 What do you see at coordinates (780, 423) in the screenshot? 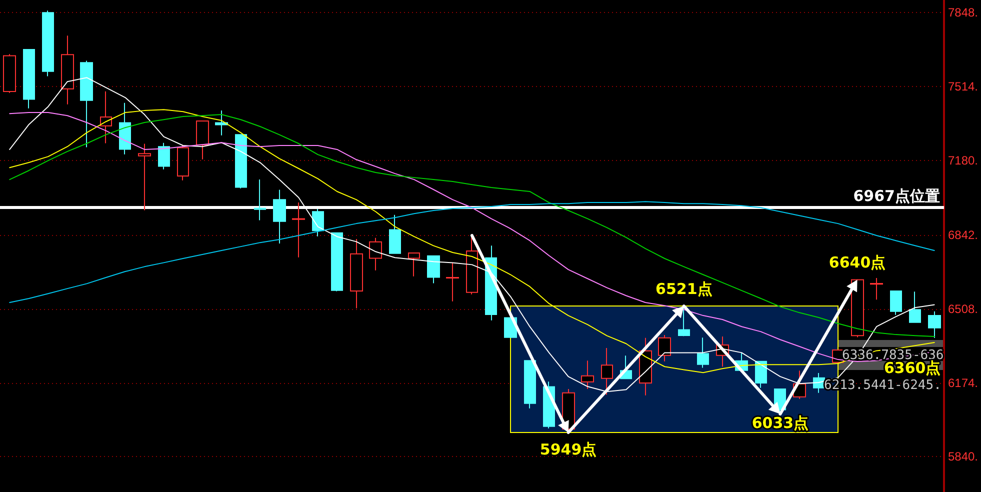
I see `annotation: 6033点` at bounding box center [780, 423].